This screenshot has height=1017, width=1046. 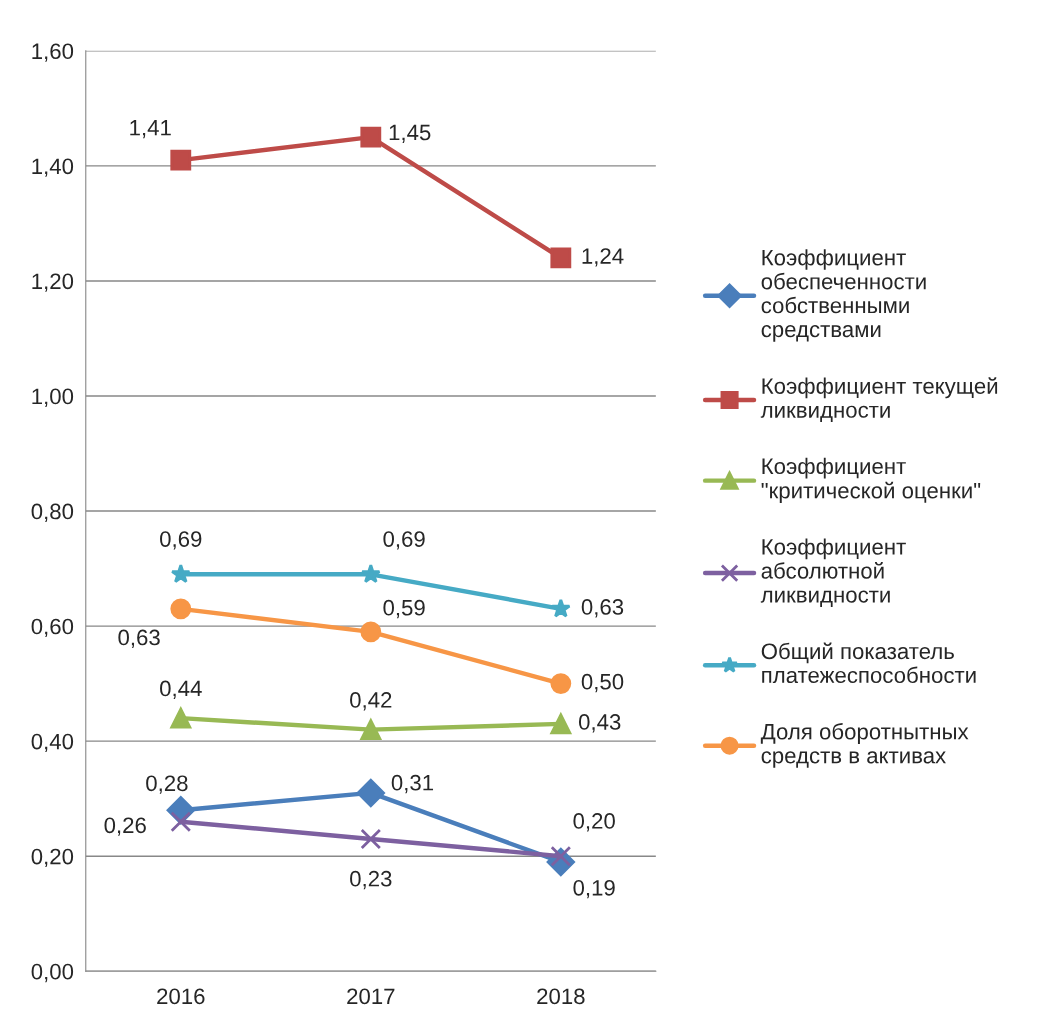 What do you see at coordinates (561, 996) in the screenshot?
I see `x-tick-label: 2018` at bounding box center [561, 996].